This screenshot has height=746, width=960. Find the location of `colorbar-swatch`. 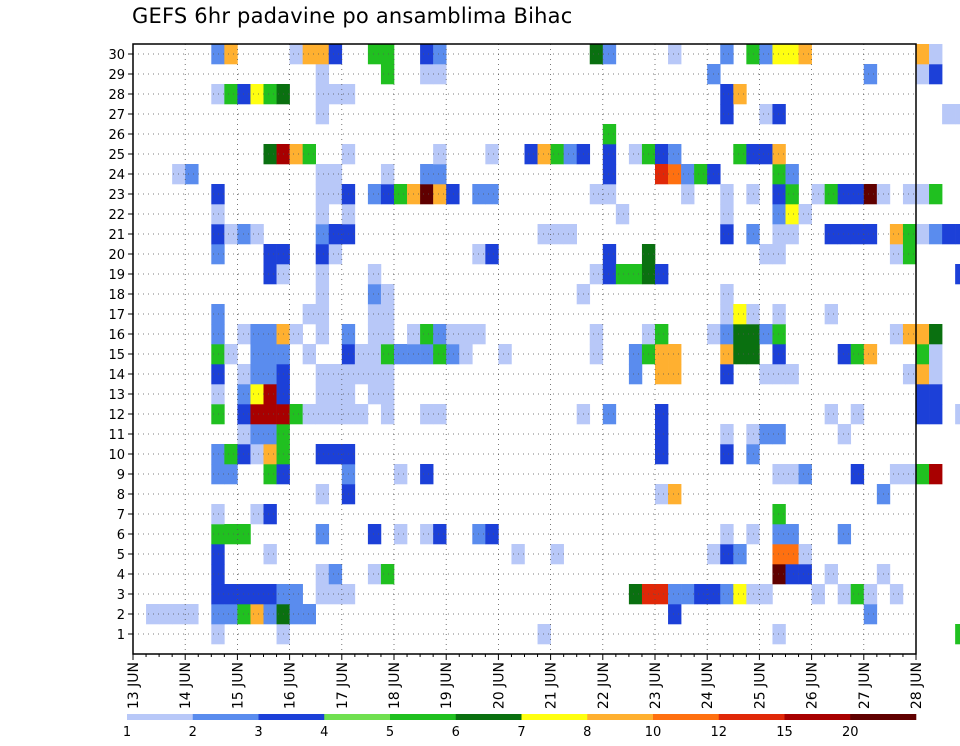

colorbar-swatch is located at coordinates (225, 717).